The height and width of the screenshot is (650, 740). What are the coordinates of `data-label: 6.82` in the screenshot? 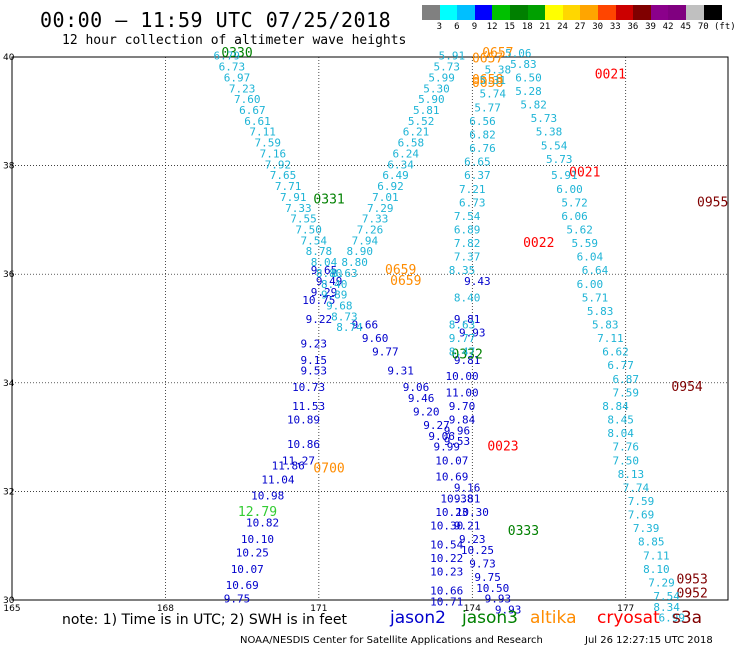 It's located at (482, 134).